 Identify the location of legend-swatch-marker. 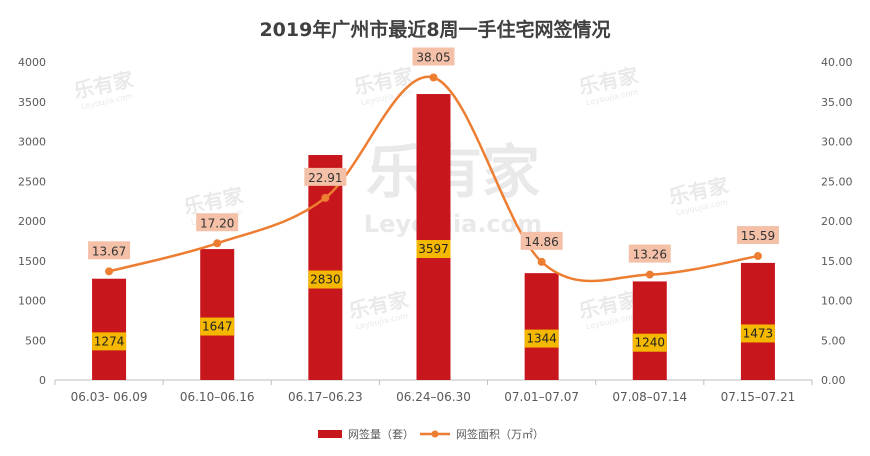
(435, 434).